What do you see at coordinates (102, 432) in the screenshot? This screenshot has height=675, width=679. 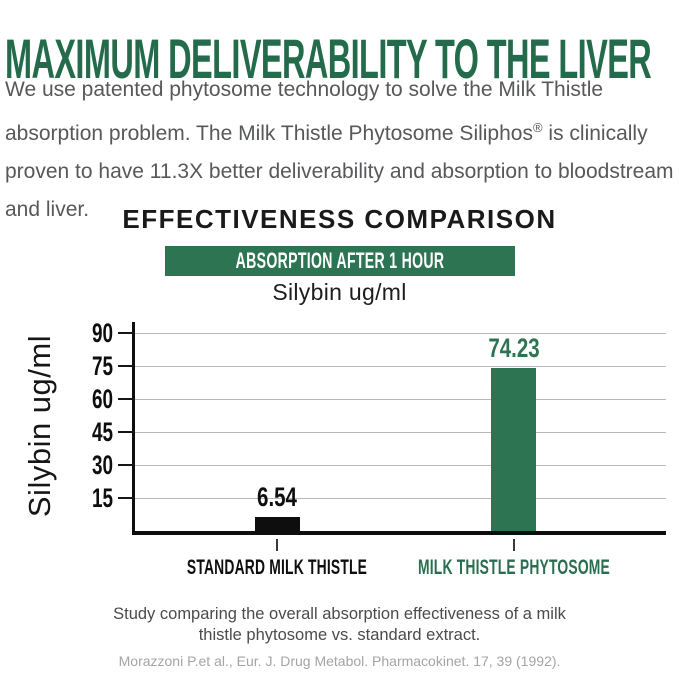 I see `y-tick-label-text: 45` at bounding box center [102, 432].